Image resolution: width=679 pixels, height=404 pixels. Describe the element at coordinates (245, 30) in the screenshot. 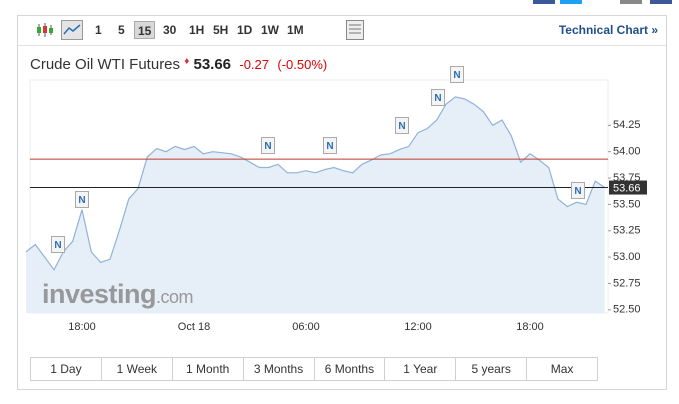

I see `interval-button: 1D` at that location.